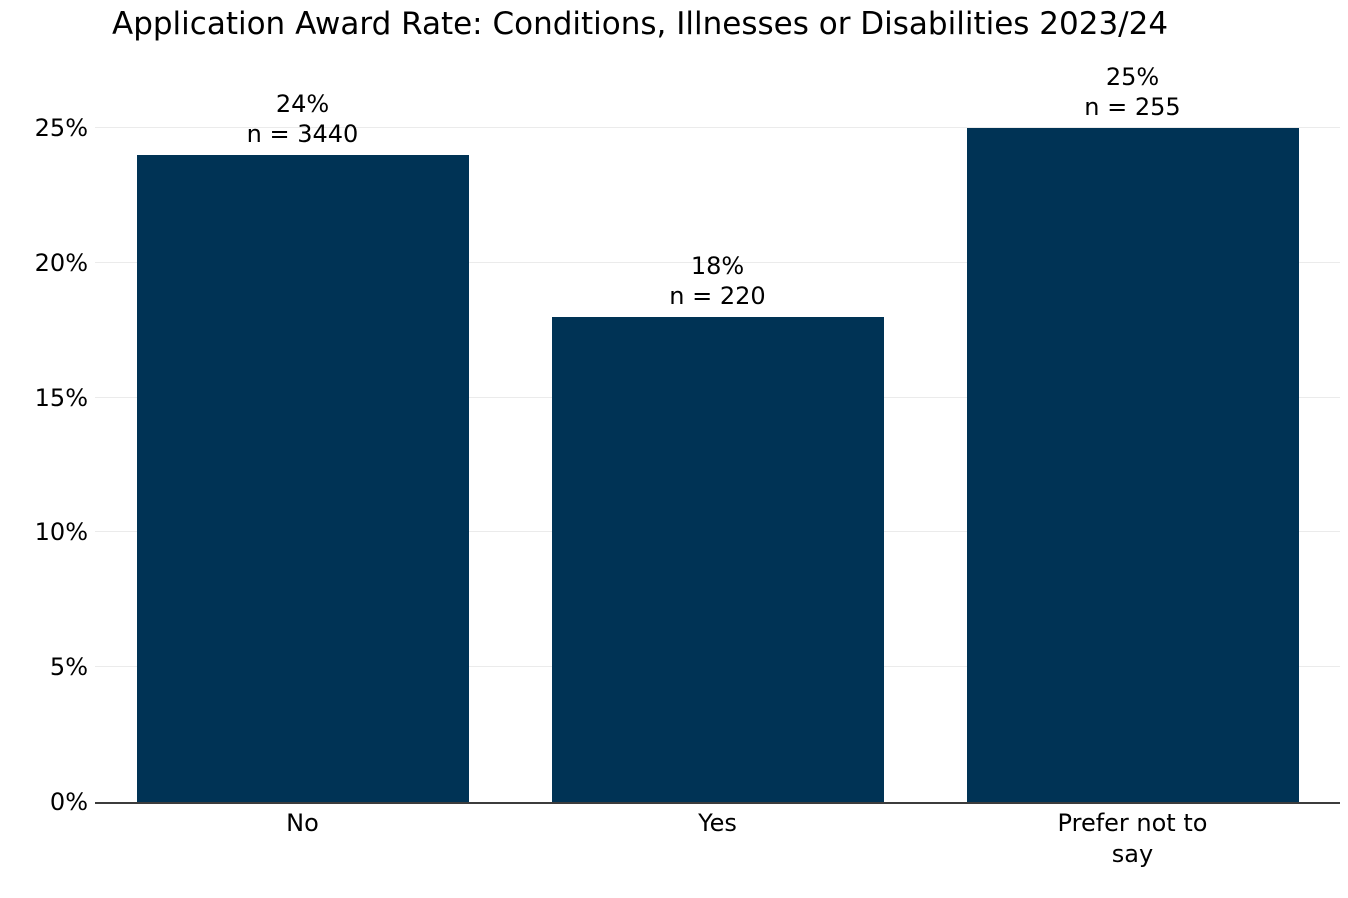  Describe the element at coordinates (61, 128) in the screenshot. I see `y-tick-label: 25%` at that location.